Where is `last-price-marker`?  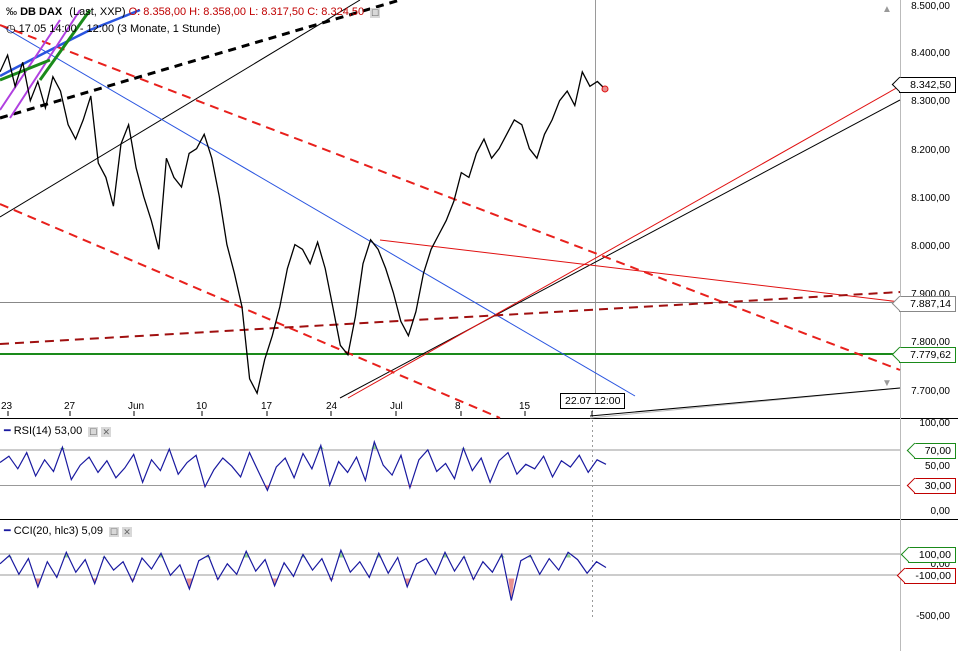 last-price-marker is located at coordinates (605, 89).